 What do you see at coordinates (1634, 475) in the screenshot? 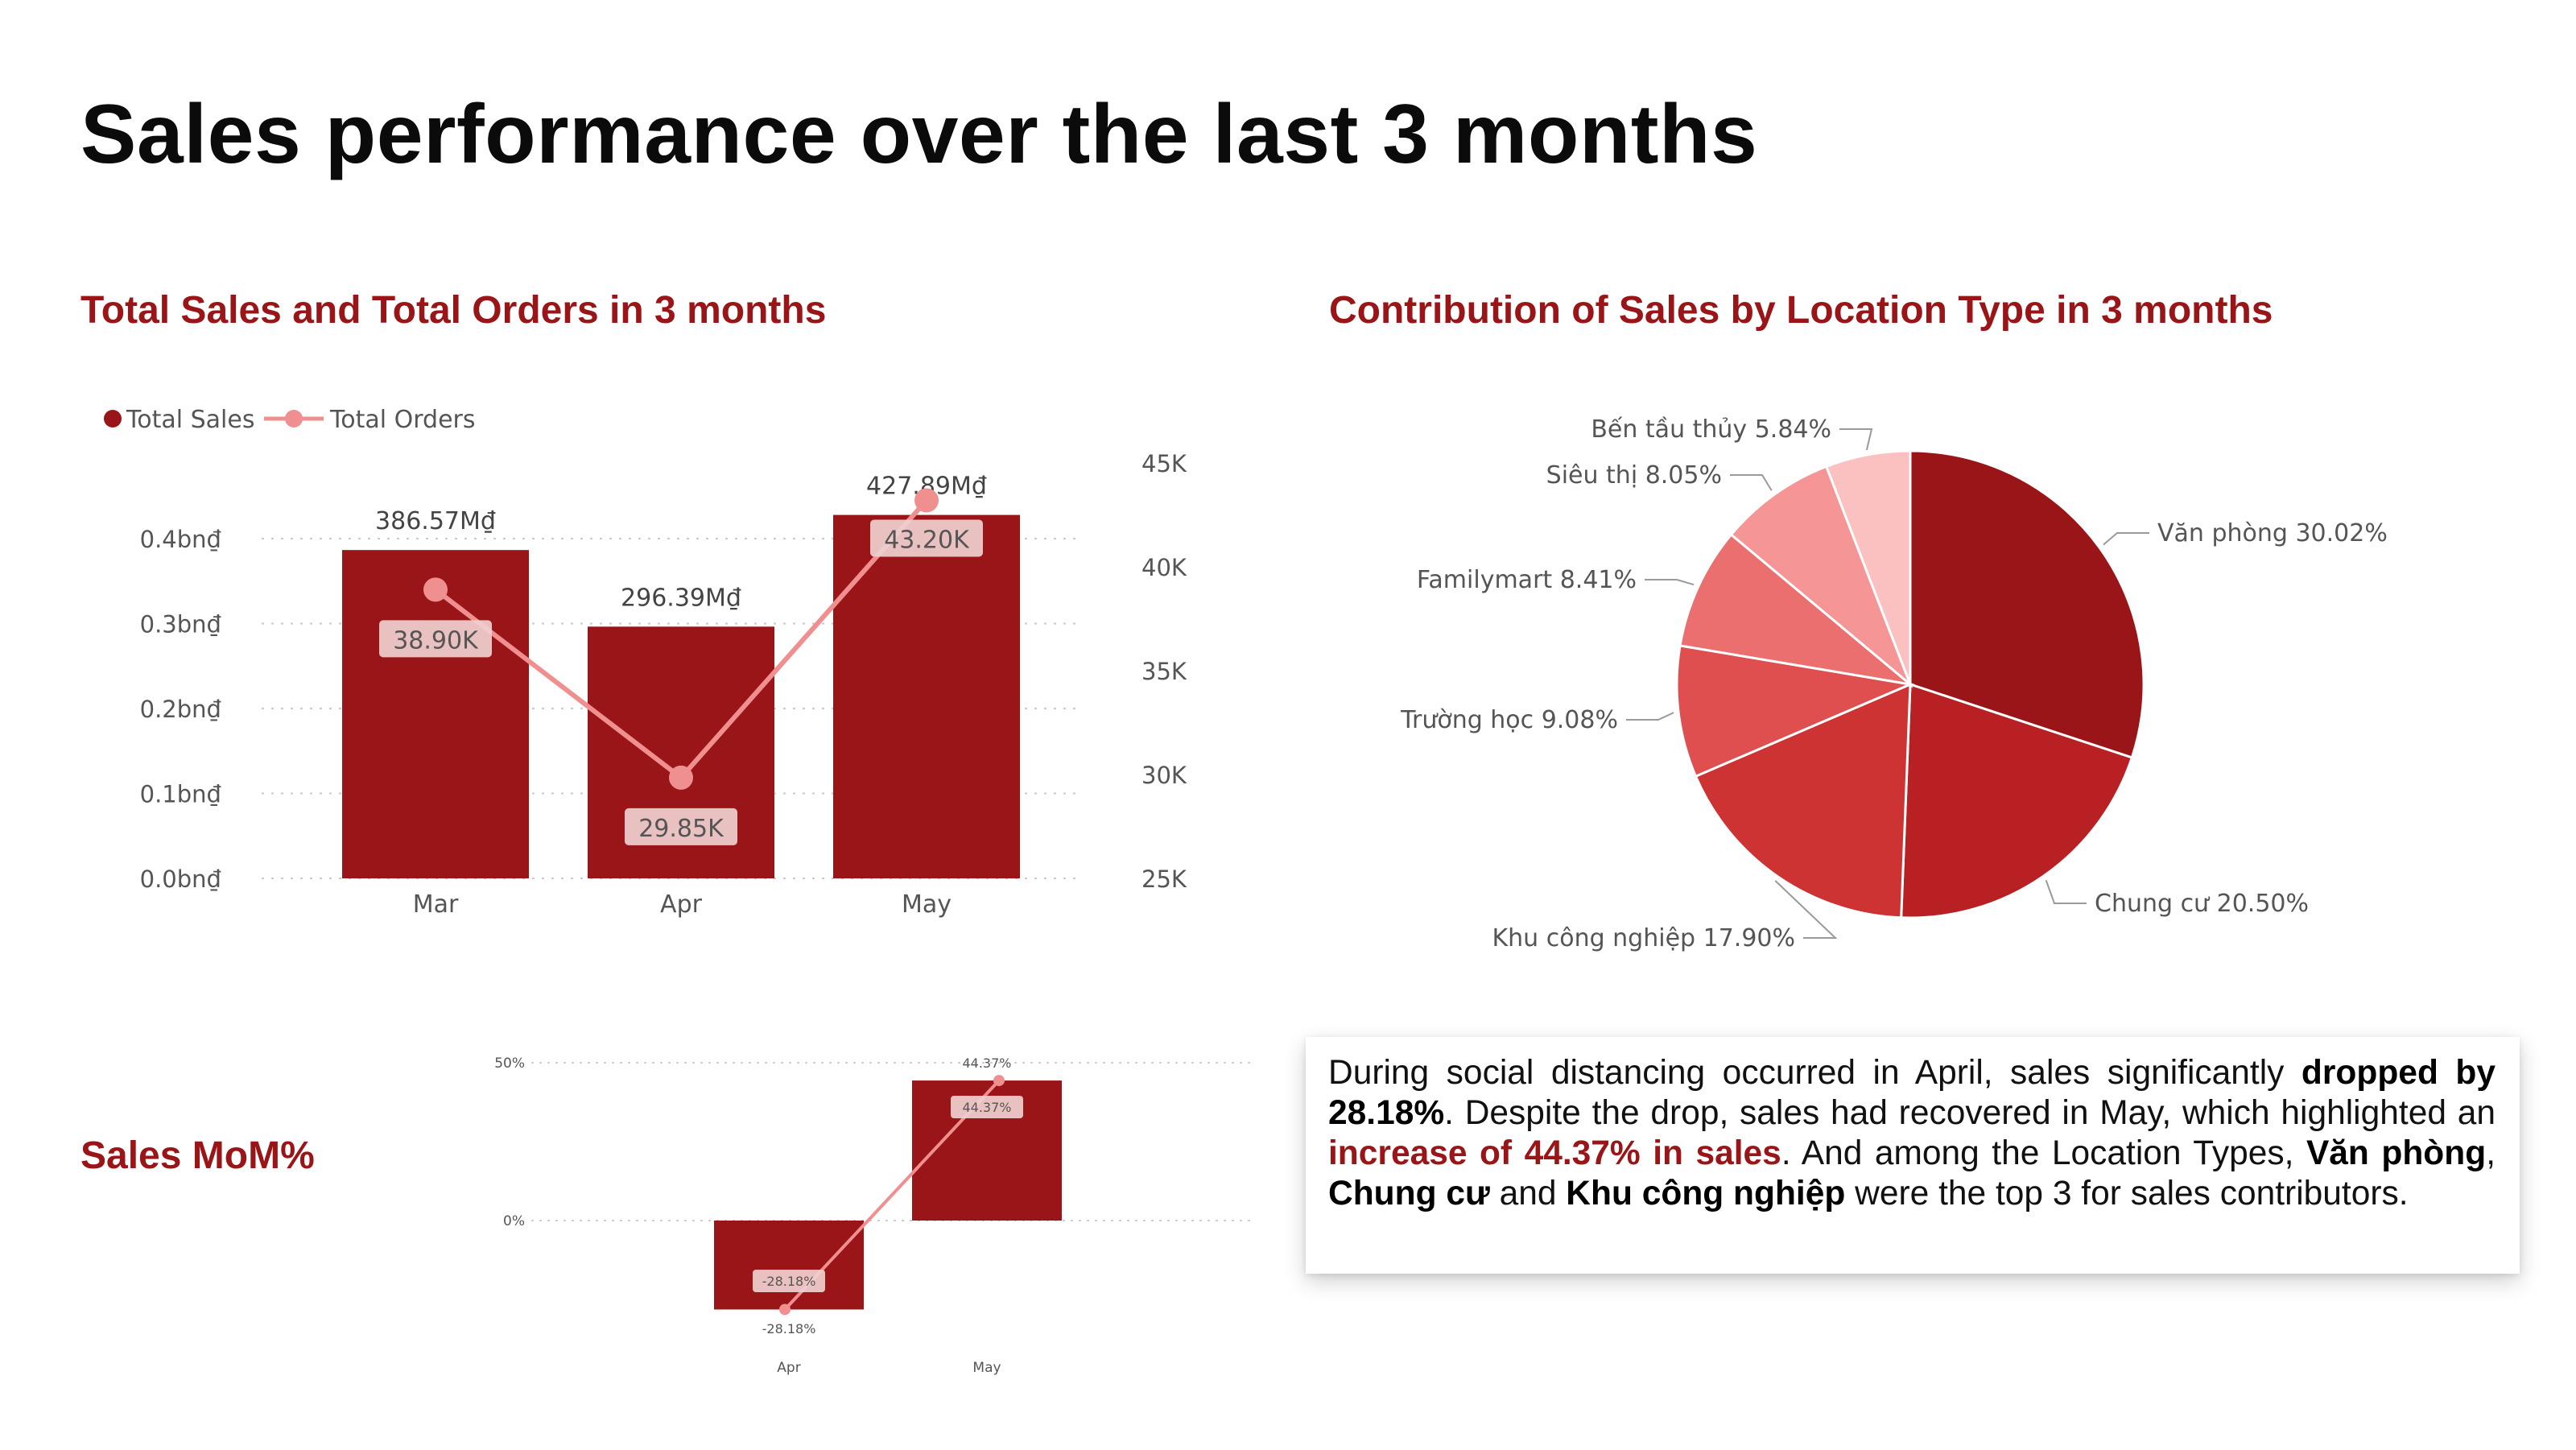
I see `pie-slice-label: Siêu thị 8.05%` at bounding box center [1634, 475].